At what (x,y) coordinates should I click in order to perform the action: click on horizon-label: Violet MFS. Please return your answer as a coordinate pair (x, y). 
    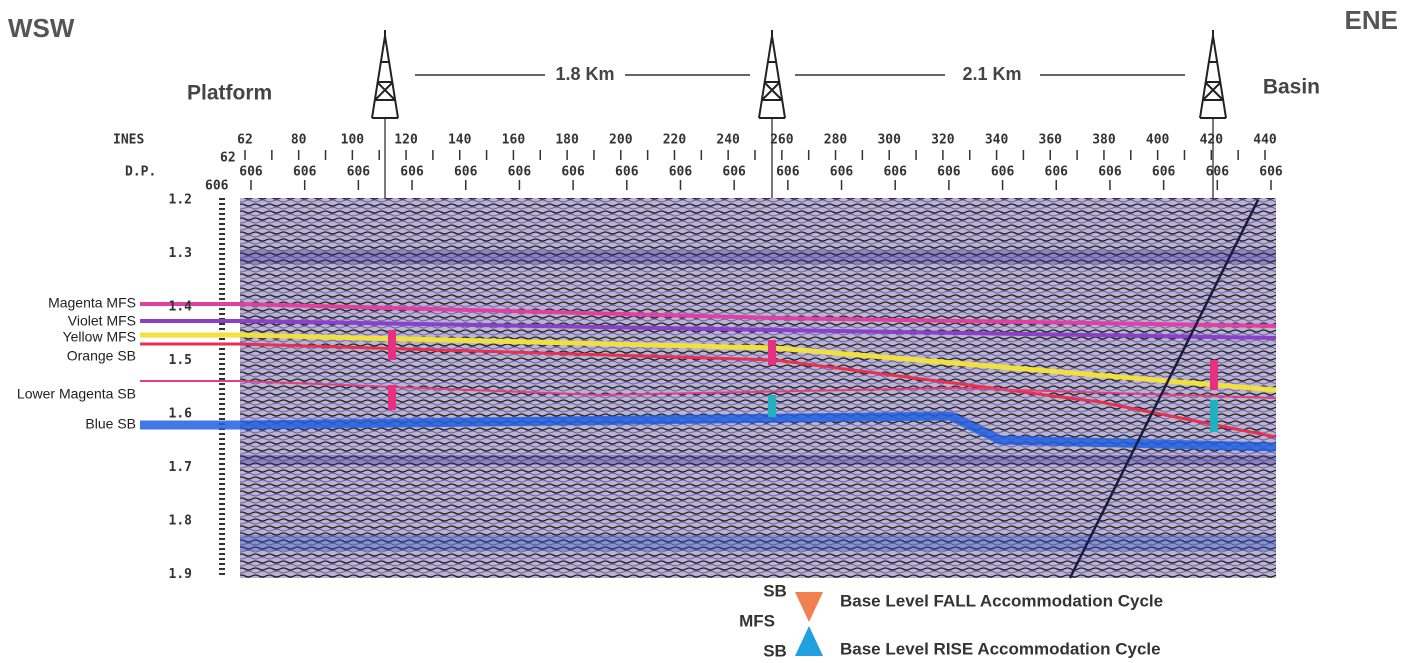
    Looking at the image, I should click on (102, 321).